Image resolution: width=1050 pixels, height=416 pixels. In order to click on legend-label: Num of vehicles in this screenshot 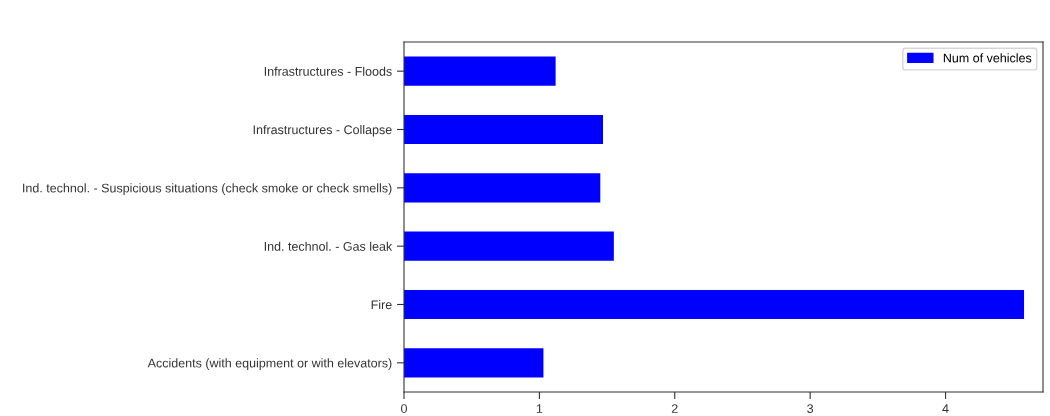, I will do `click(987, 58)`.